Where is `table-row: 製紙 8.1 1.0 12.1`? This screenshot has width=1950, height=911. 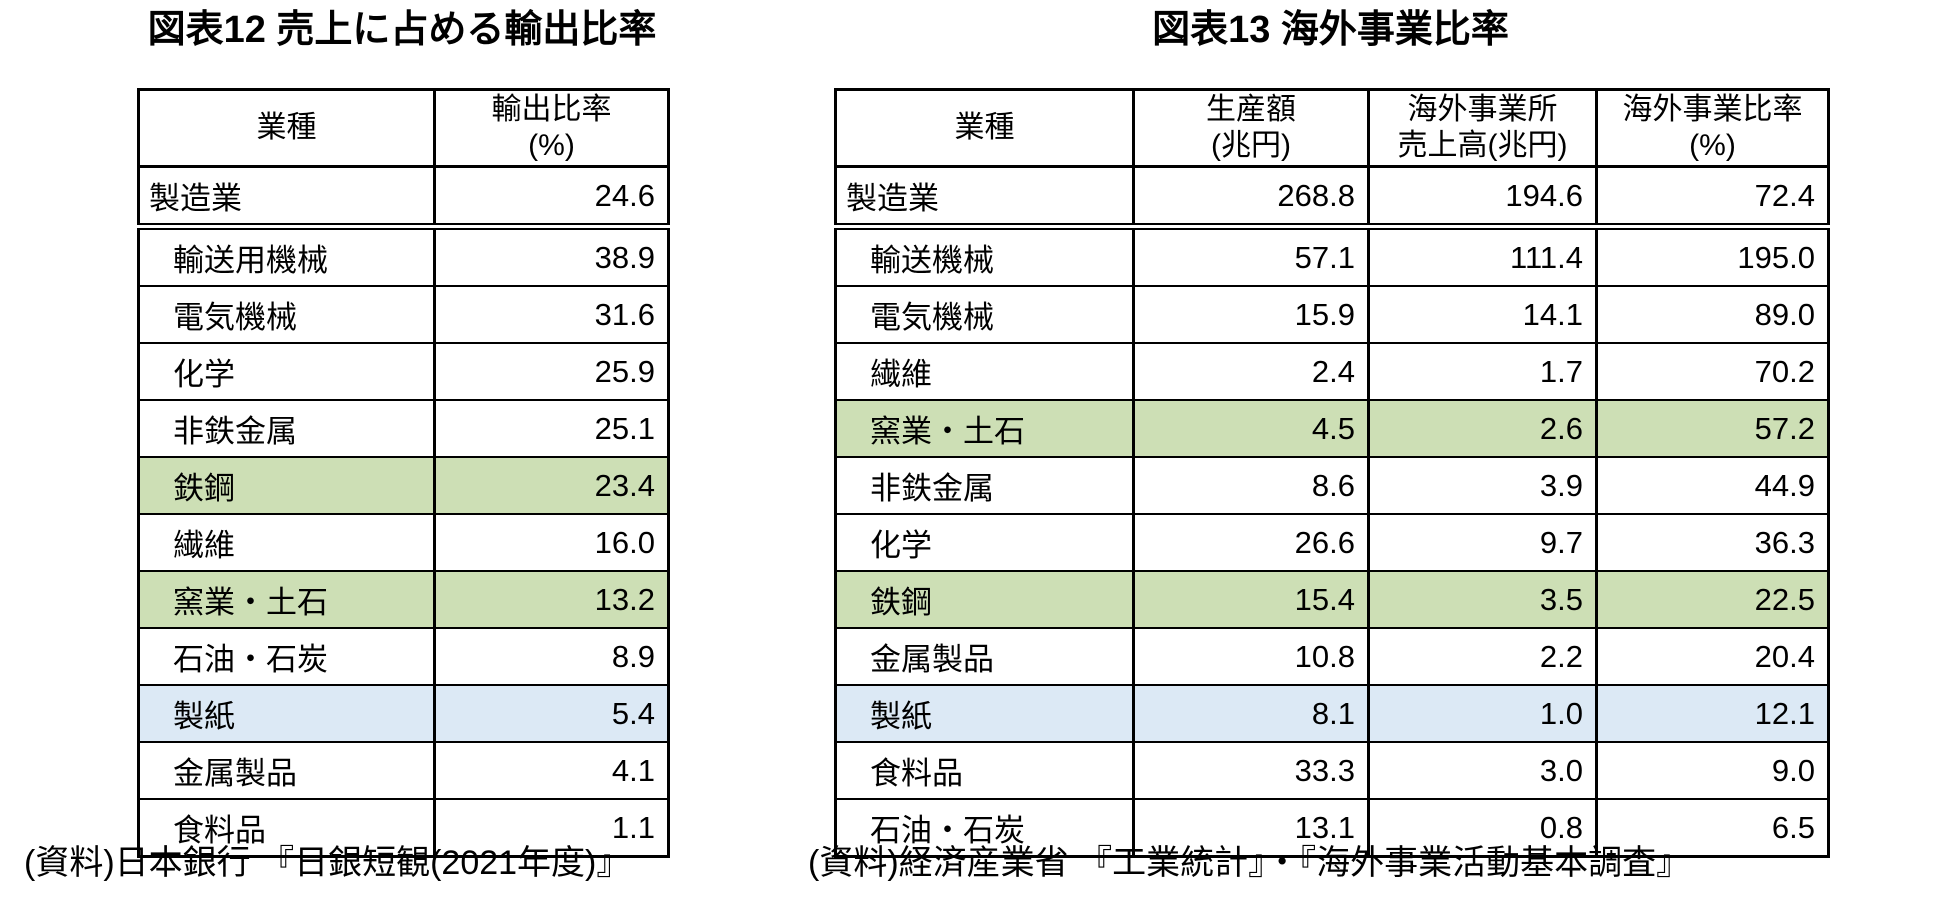
table-row: 製紙 8.1 1.0 12.1 is located at coordinates (1332, 713).